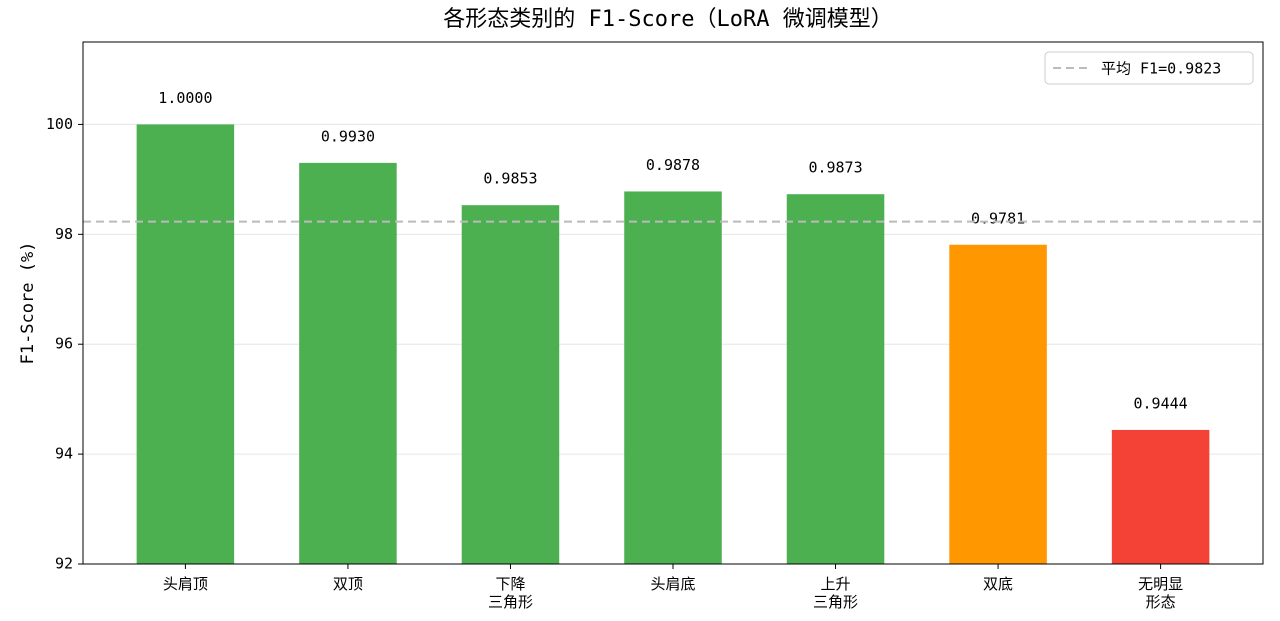 The width and height of the screenshot is (1280, 621). What do you see at coordinates (64, 564) in the screenshot?
I see `y-tick-label: 92` at bounding box center [64, 564].